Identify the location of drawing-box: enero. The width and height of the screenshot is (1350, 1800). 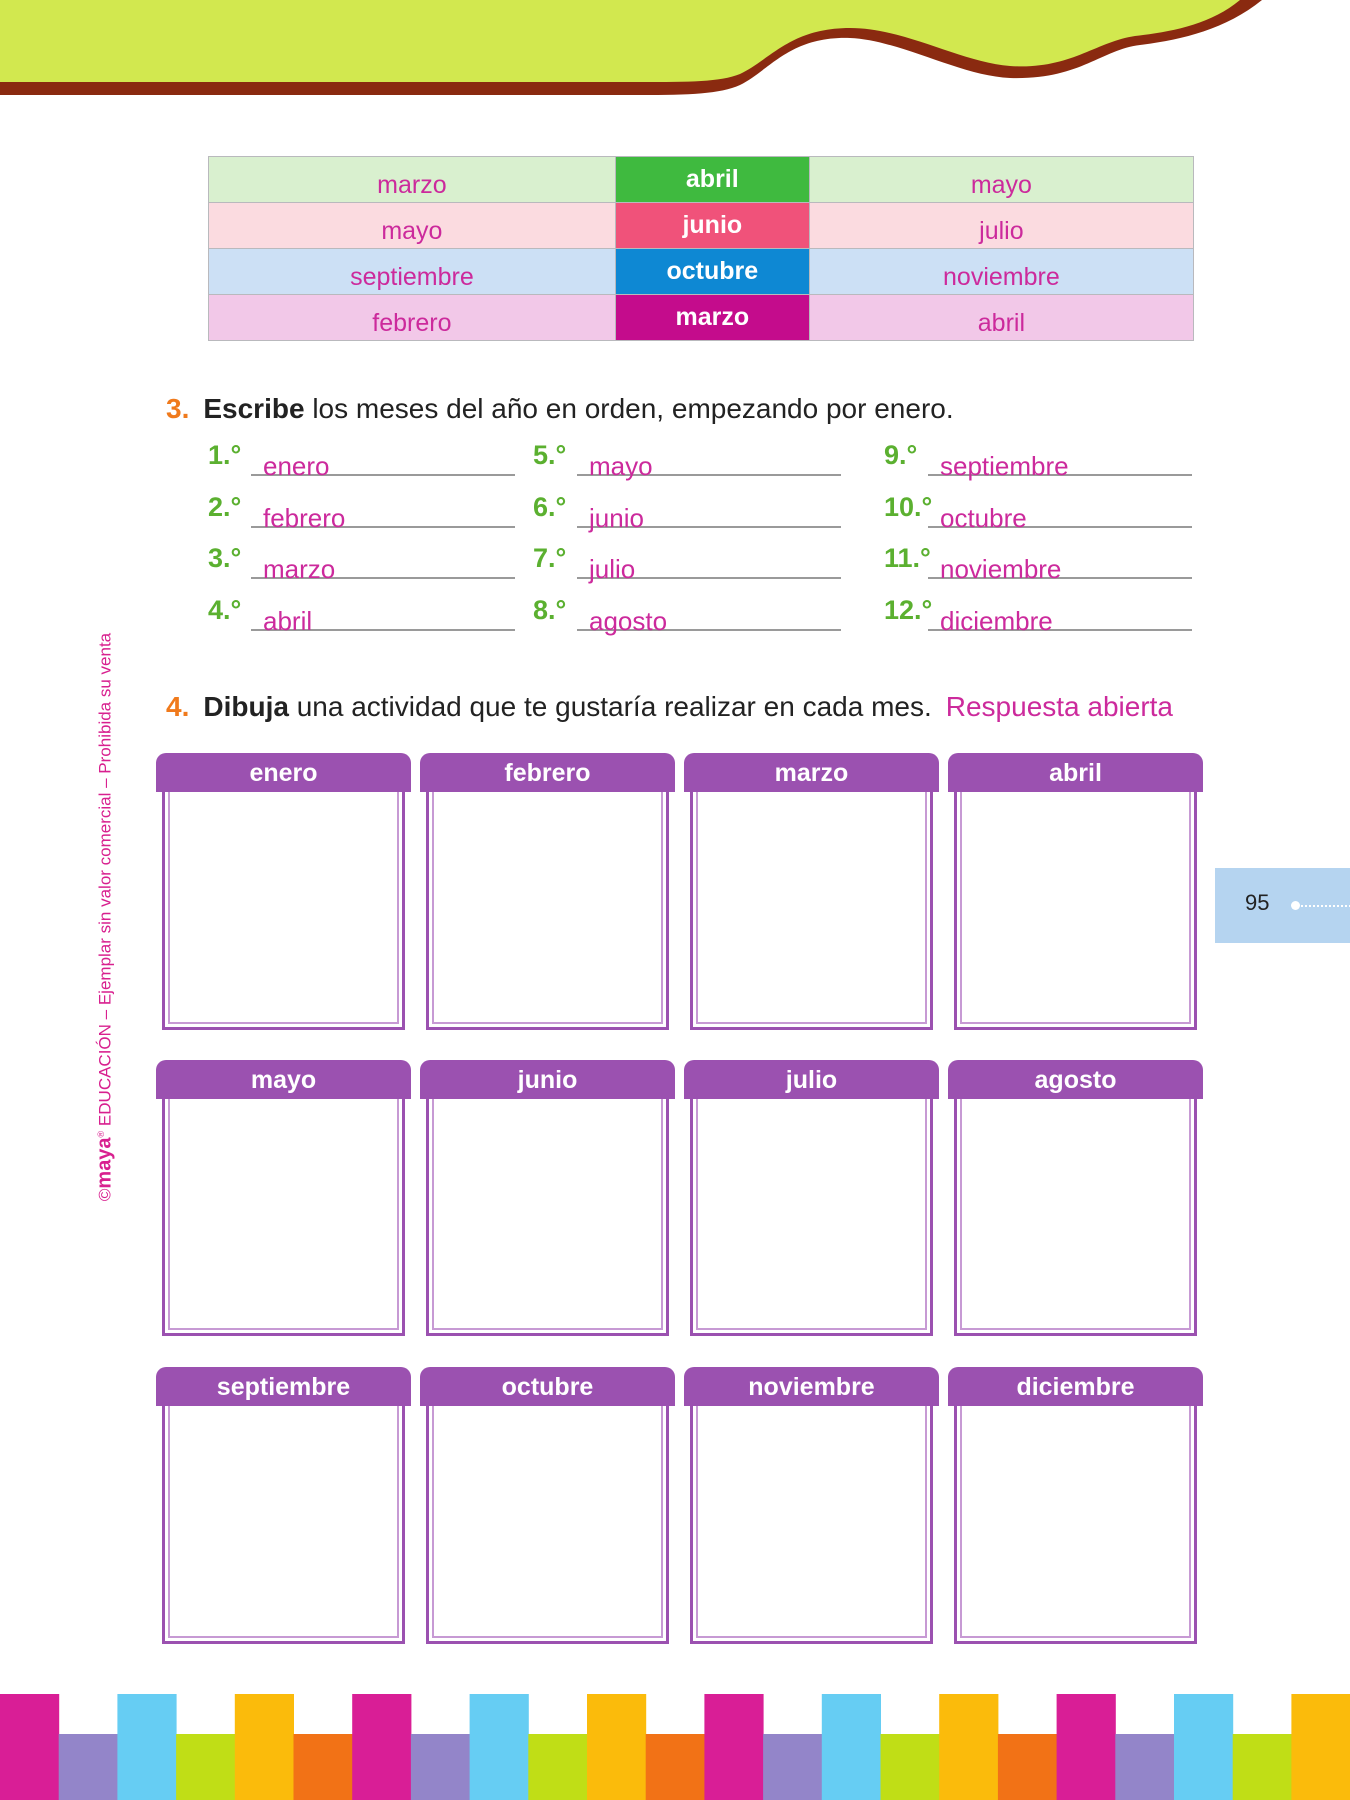
(283, 891).